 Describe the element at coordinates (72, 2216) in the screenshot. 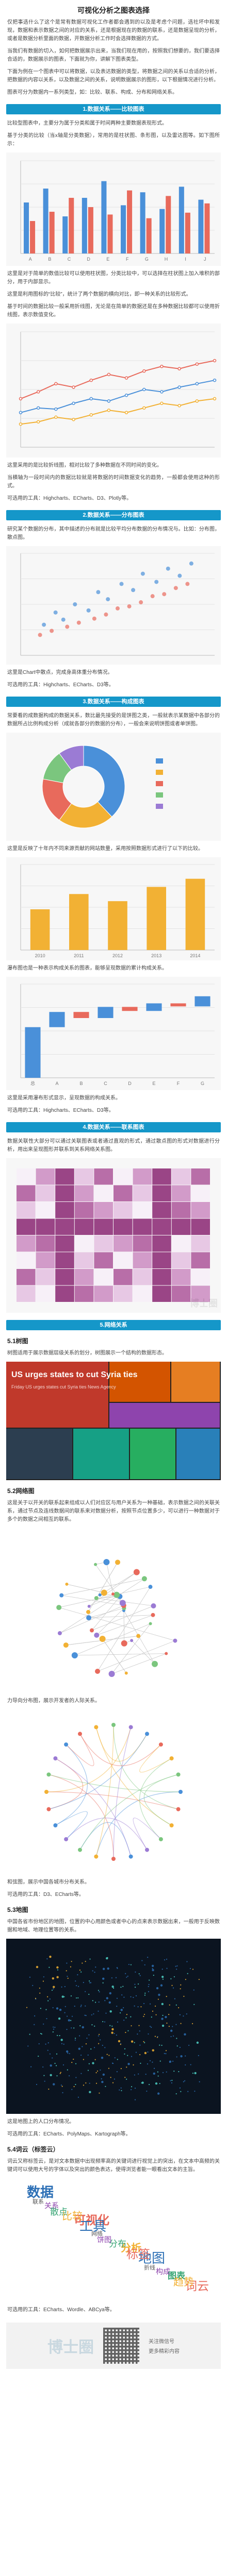

I see `cloud-word: 比较` at that location.